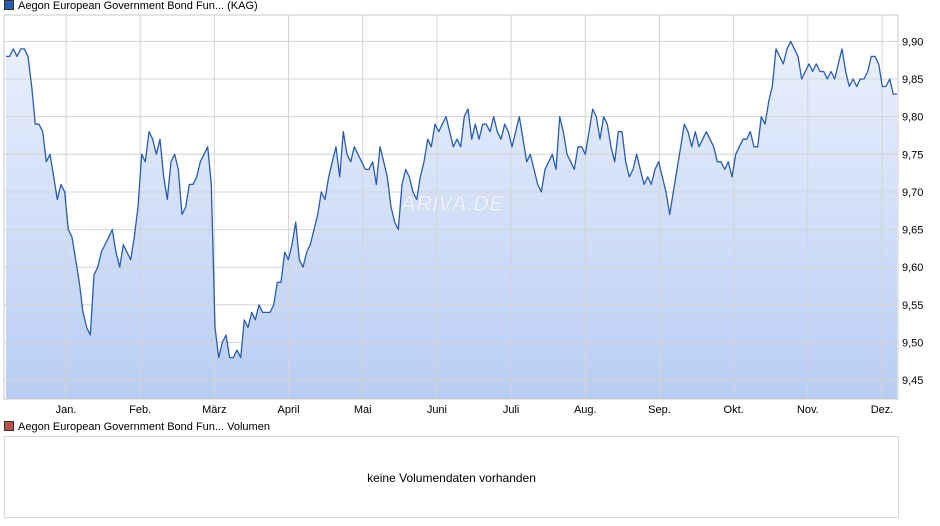 The height and width of the screenshot is (526, 940). Describe the element at coordinates (912, 306) in the screenshot. I see `y-tick-label: 9,55` at that location.